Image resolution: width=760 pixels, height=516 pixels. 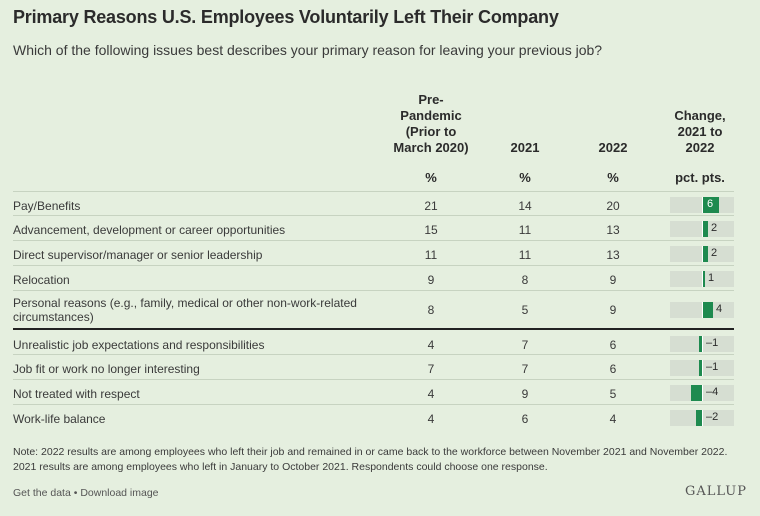 What do you see at coordinates (373, 278) in the screenshot?
I see `table-row: Relocation 9 8 9 1` at bounding box center [373, 278].